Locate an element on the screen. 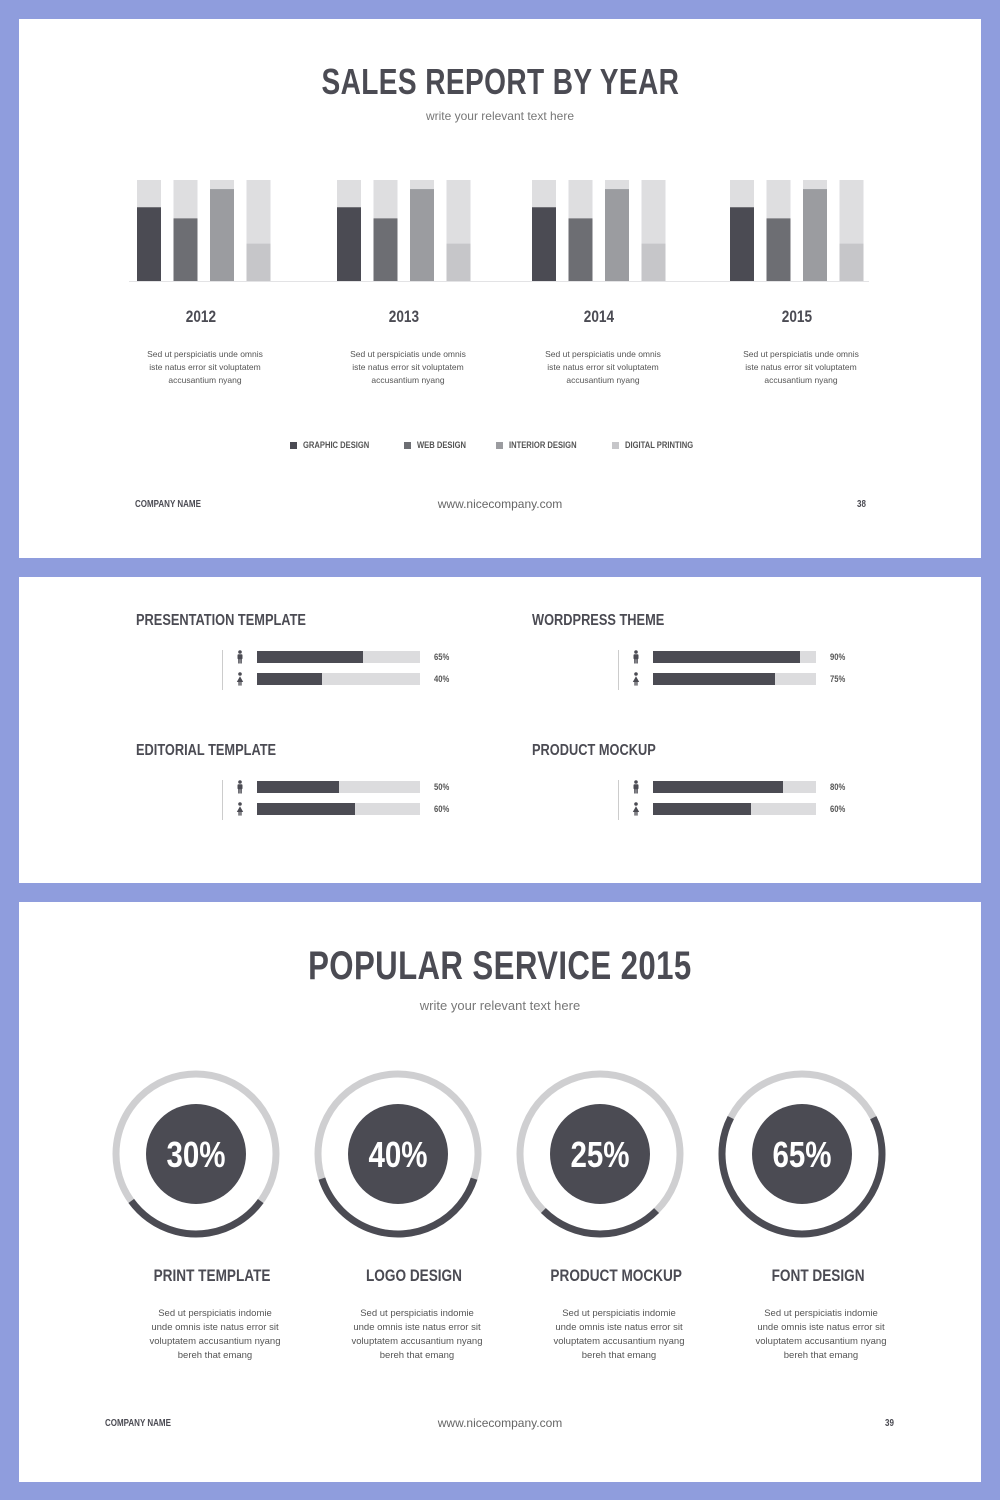 The height and width of the screenshot is (1500, 1000). bar-2012-graphic-design is located at coordinates (149, 244).